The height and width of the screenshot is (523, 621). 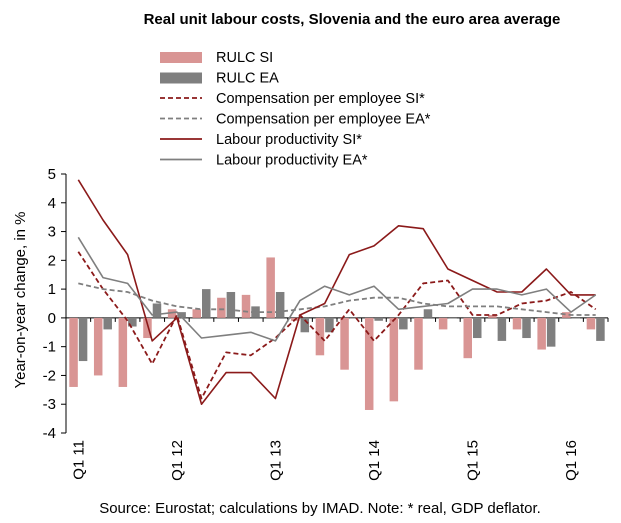 What do you see at coordinates (181, 57) in the screenshot?
I see `legend-swatch-rulc-si` at bounding box center [181, 57].